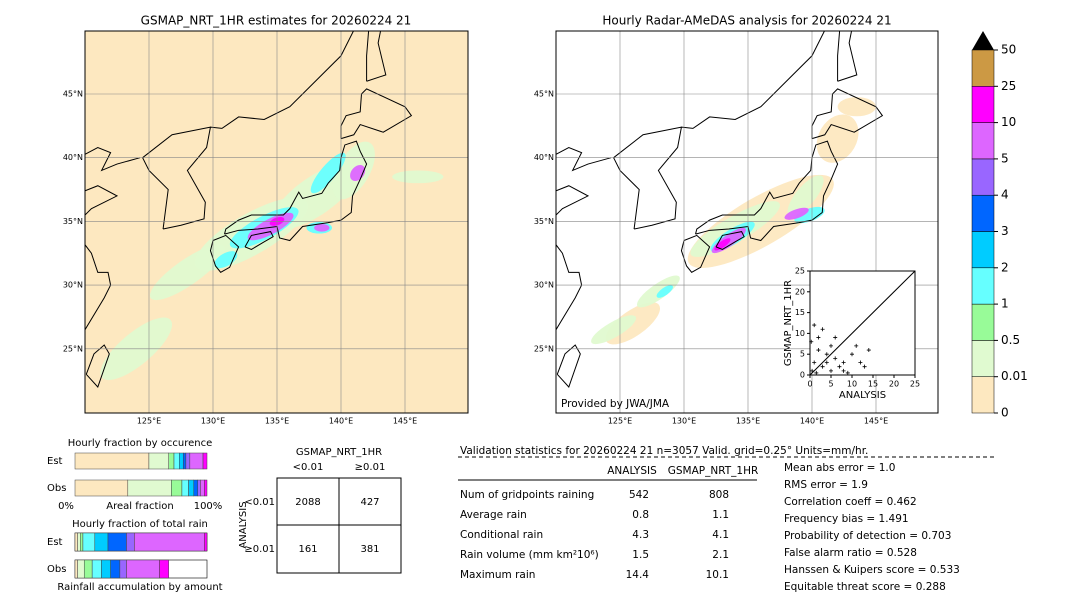 The image size is (1080, 612). Describe the element at coordinates (717, 575) in the screenshot. I see `stat-value: 10.1` at that location.